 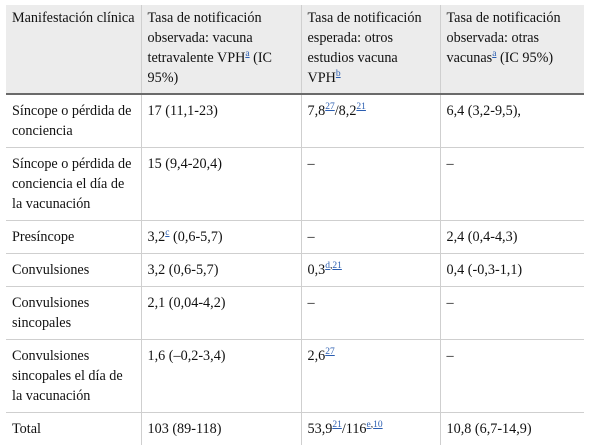 What do you see at coordinates (26, 429) in the screenshot?
I see `cell-text: Total` at bounding box center [26, 429].